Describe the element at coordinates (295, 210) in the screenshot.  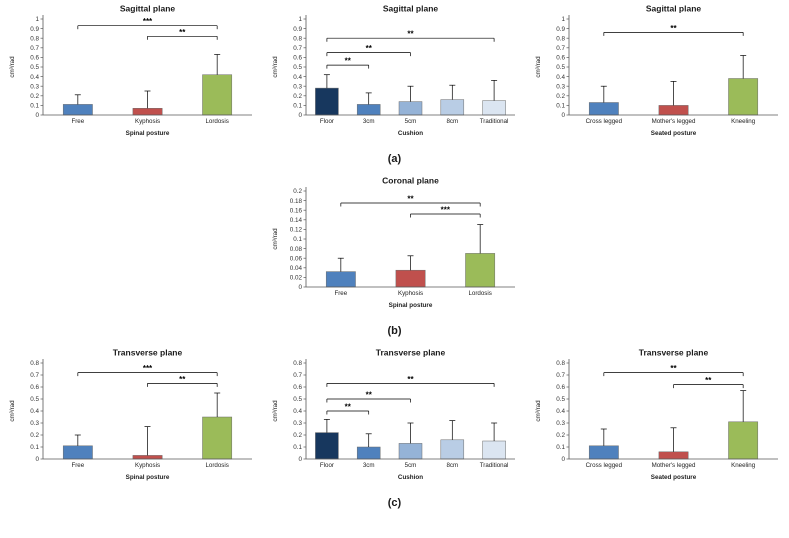
I see `y-tick-label: 0.16` at that location.